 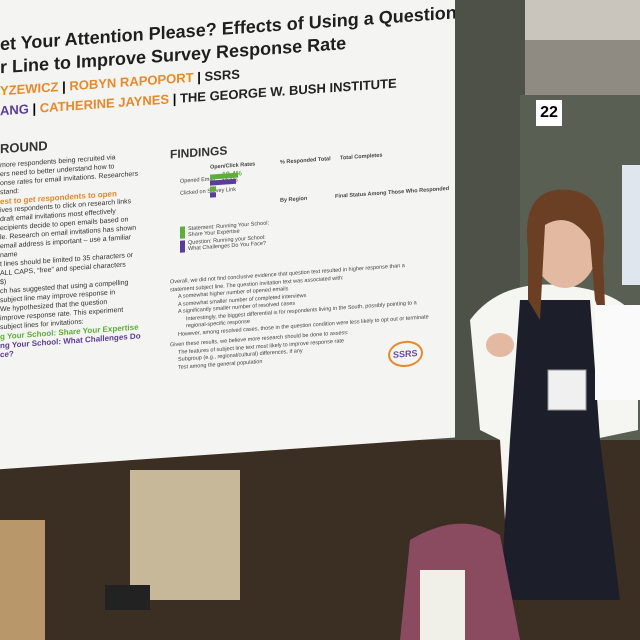 I want to click on bag, so click(x=442, y=605).